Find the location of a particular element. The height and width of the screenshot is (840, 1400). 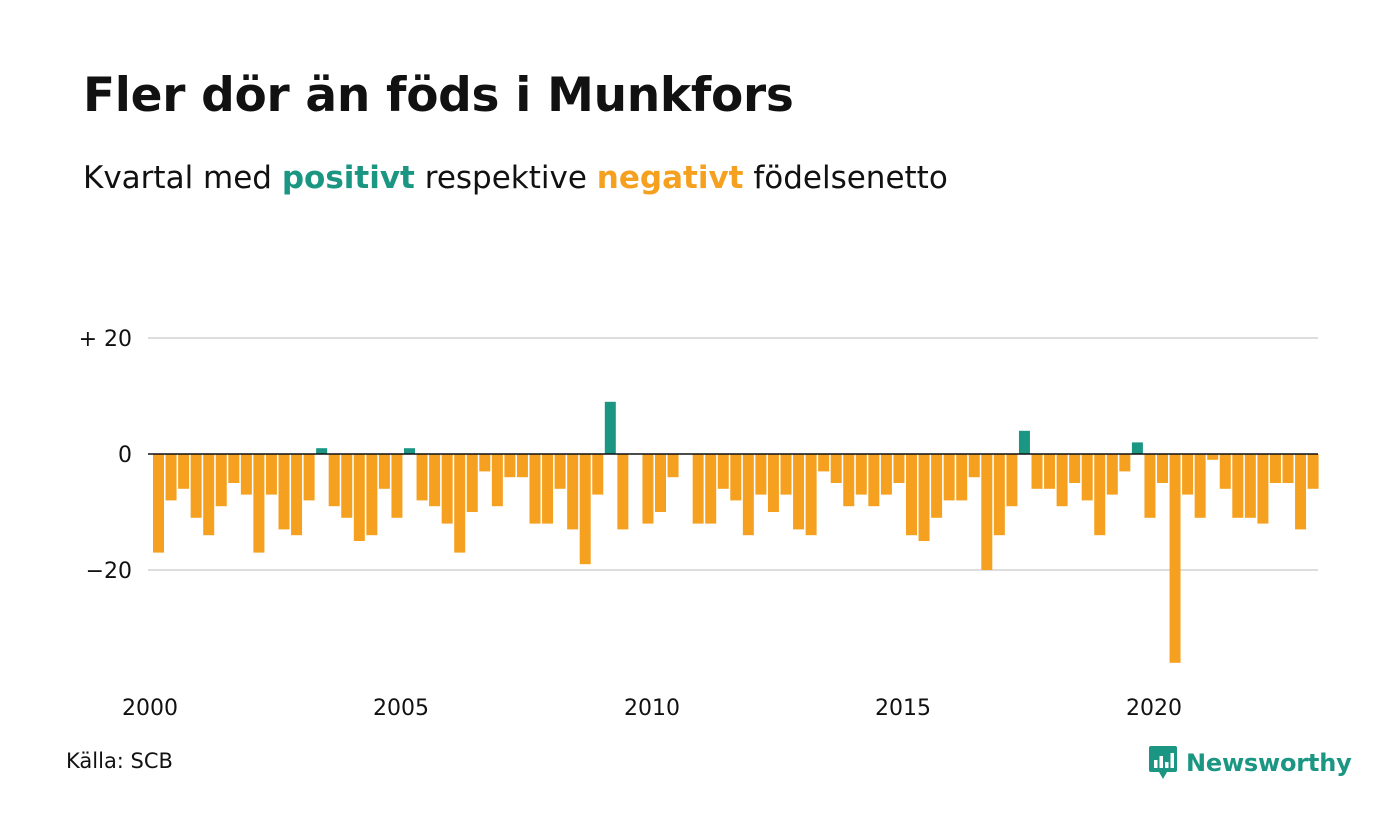

subtitle-suffix: födelsenetto is located at coordinates (850, 178).